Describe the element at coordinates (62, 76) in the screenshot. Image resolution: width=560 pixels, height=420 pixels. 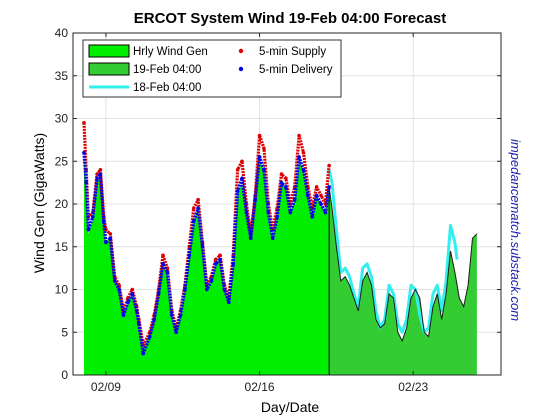
I see `y-tick-label: 35` at that location.